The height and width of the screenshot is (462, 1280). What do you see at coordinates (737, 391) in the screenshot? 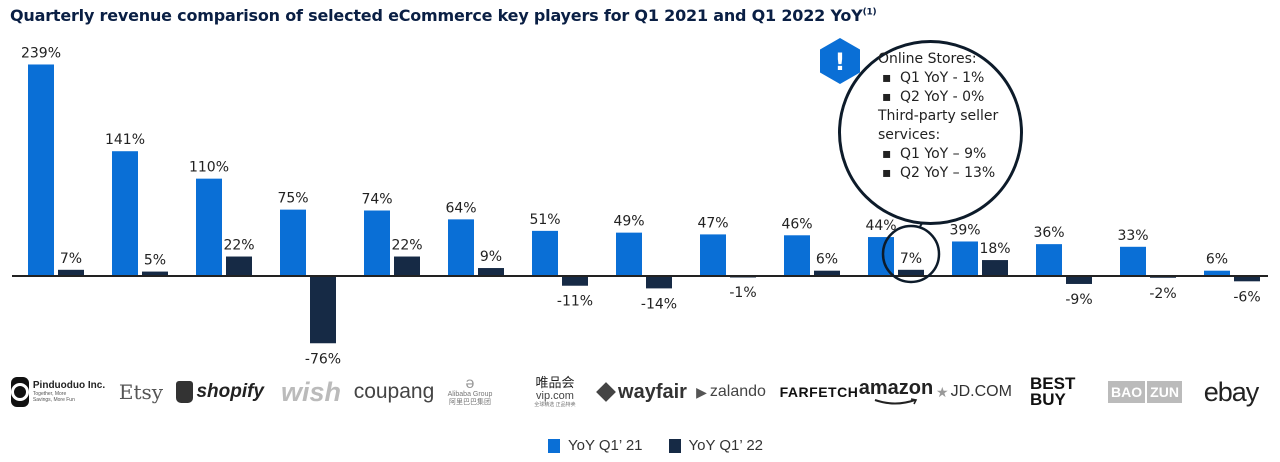
I see `zalando-name: zalando` at bounding box center [737, 391].